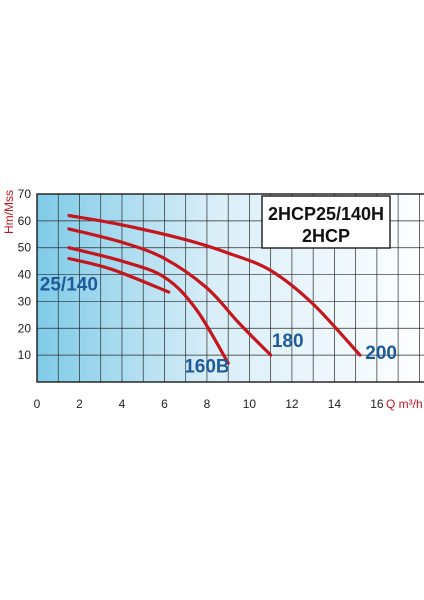 The height and width of the screenshot is (600, 424). Describe the element at coordinates (25, 301) in the screenshot. I see `y-tick-label: 30` at that location.